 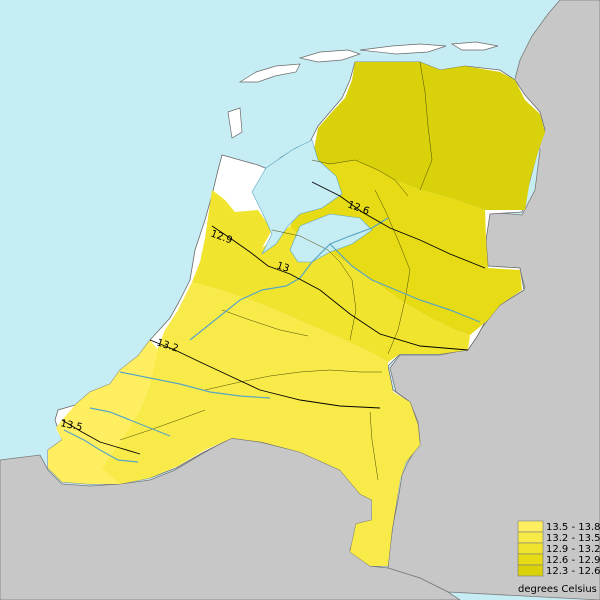 I want to click on legend-item: 12.3 - 12.6, so click(x=558, y=570).